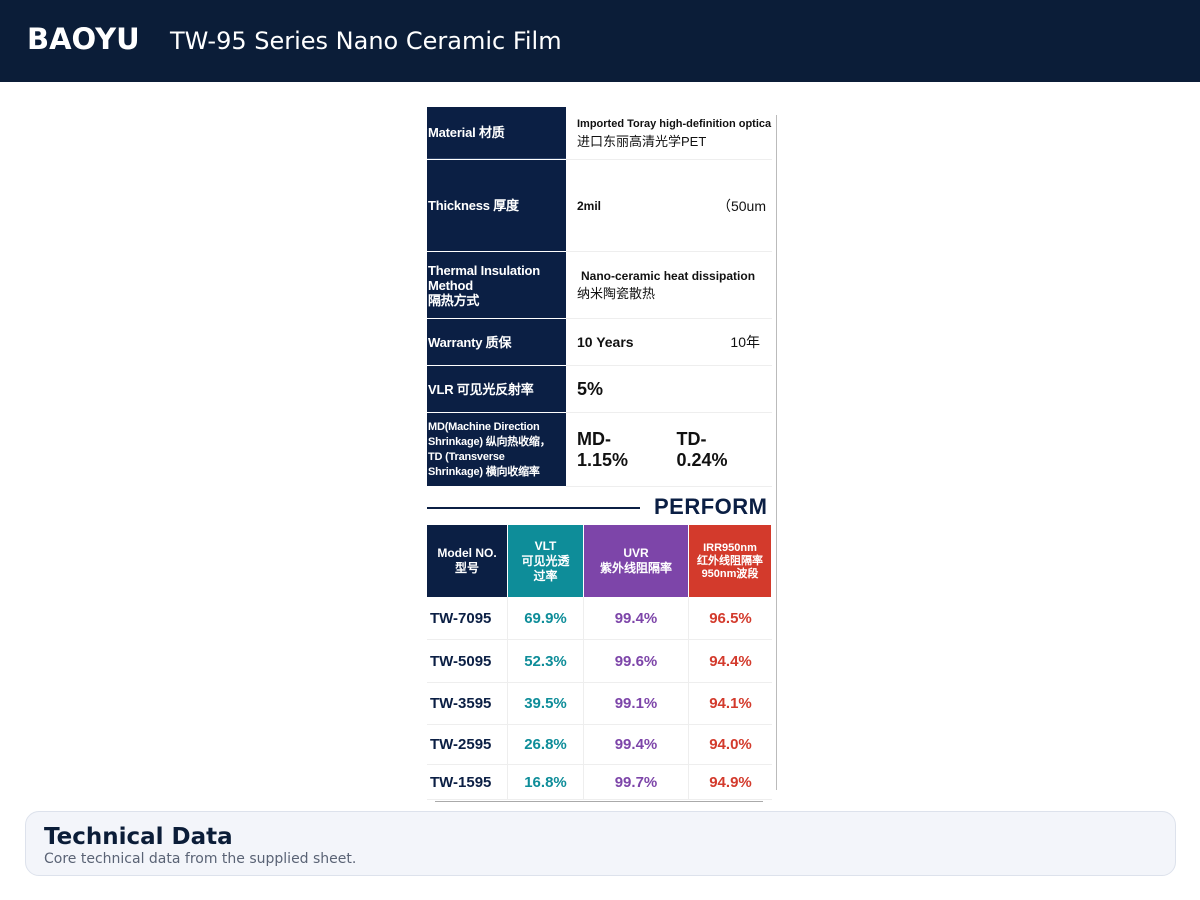 This screenshot has height=900, width=1200. What do you see at coordinates (467, 704) in the screenshot?
I see `model-cell: TW-3595` at bounding box center [467, 704].